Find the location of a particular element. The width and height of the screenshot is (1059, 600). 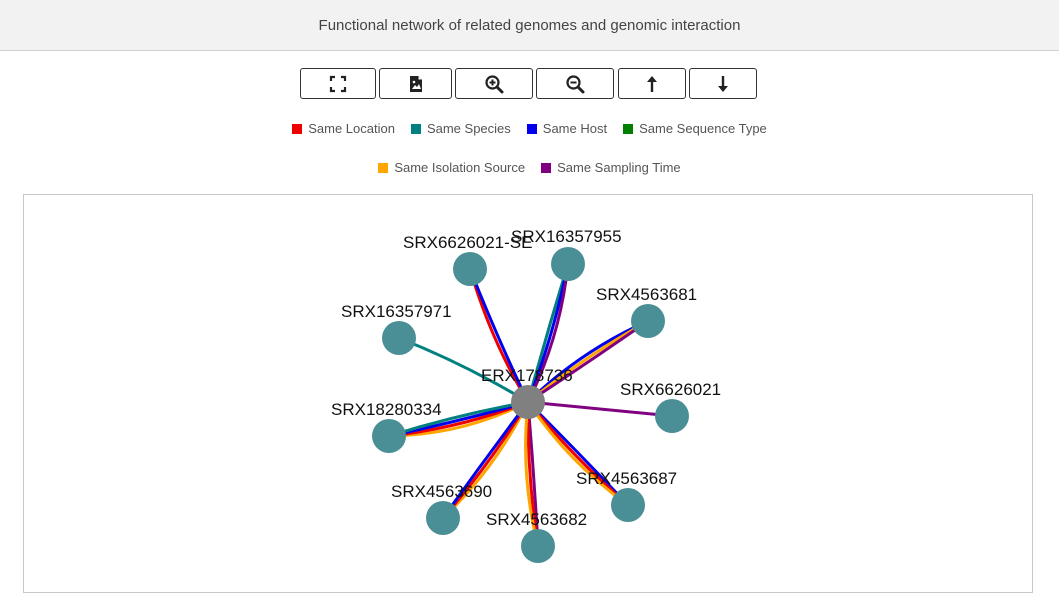

legend-item-same-sampling-time: Same Sampling Time is located at coordinates (611, 167).